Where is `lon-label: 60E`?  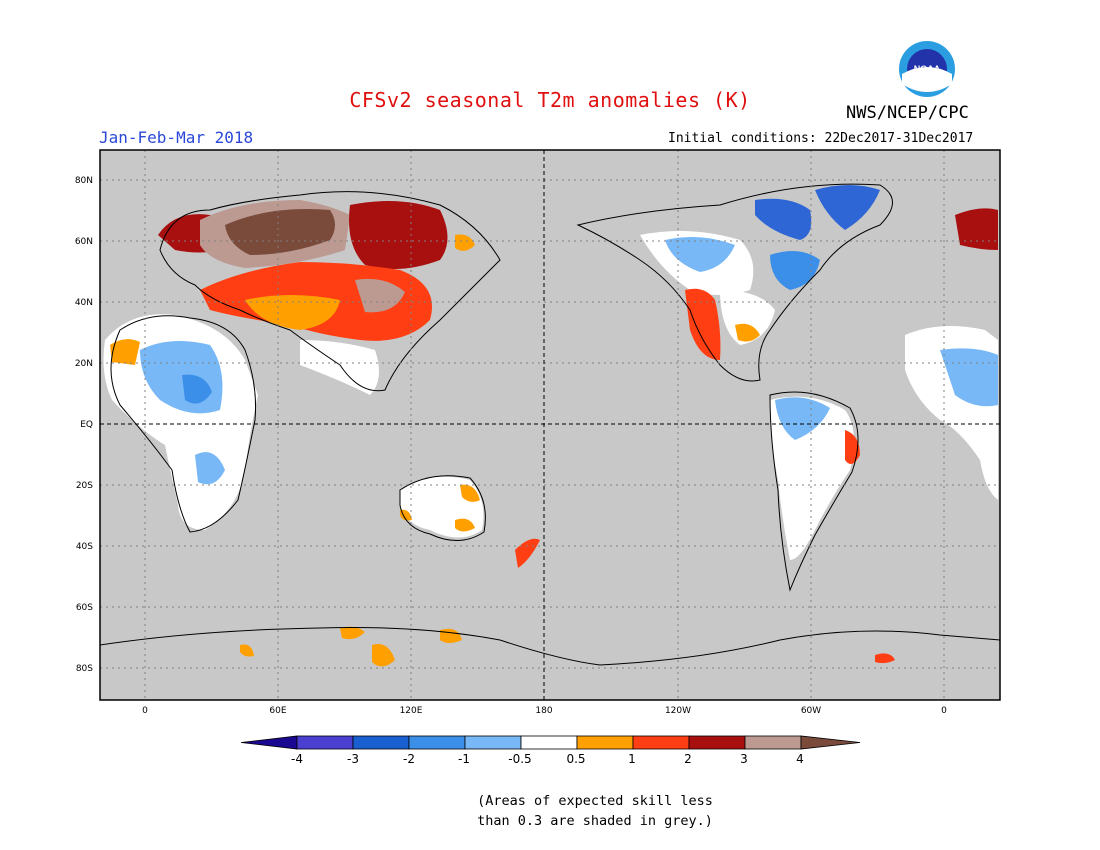
lon-label: 60E is located at coordinates (277, 711).